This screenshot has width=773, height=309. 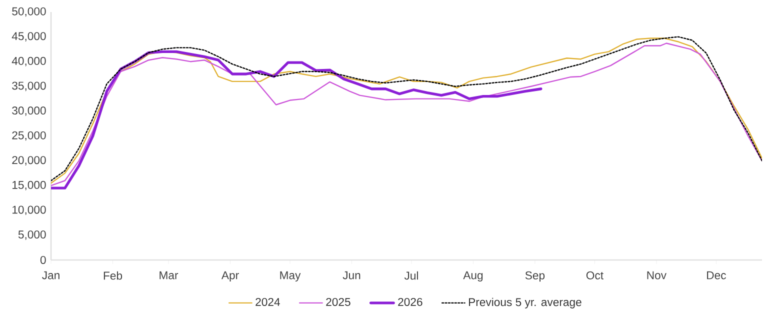 What do you see at coordinates (473, 276) in the screenshot?
I see `x-tick-label: Aug` at bounding box center [473, 276].